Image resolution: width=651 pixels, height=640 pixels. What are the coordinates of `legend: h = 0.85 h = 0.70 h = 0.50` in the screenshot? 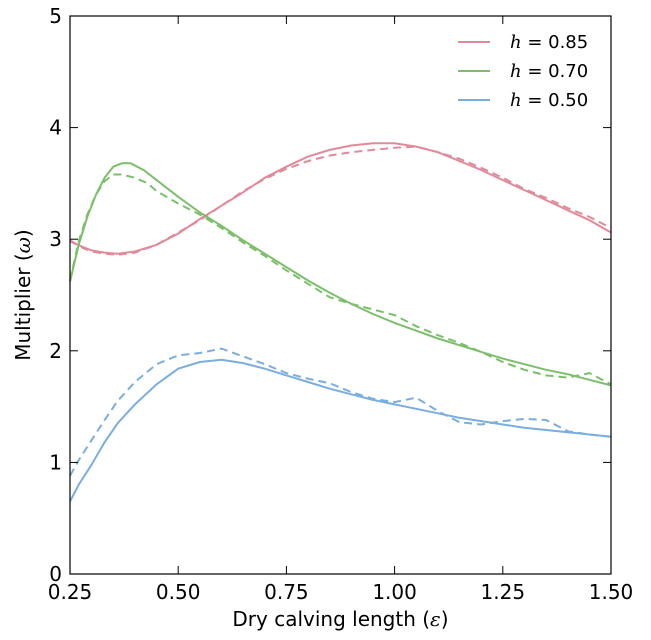 It's located at (523, 71).